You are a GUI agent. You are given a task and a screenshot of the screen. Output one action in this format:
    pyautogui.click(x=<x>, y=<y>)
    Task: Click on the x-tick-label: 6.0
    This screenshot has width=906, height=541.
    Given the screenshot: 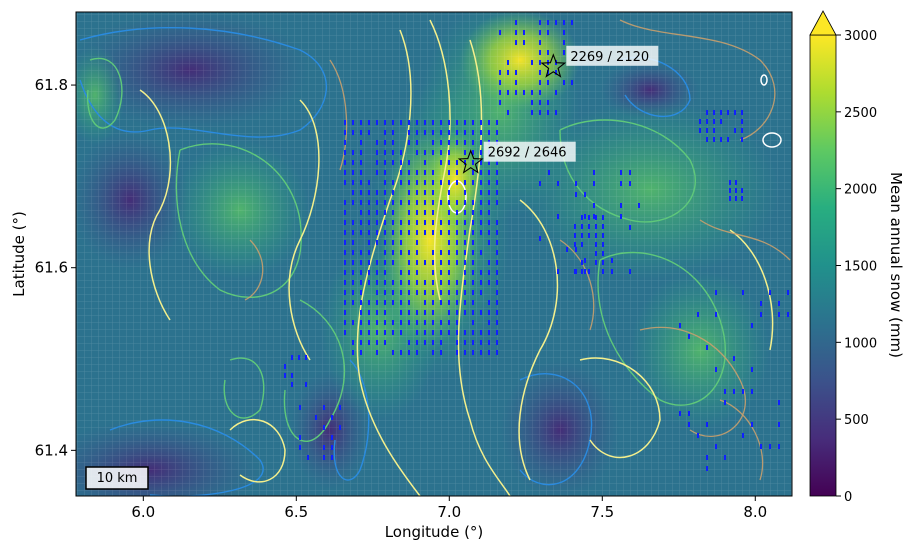 What is the action you would take?
    pyautogui.click(x=143, y=512)
    